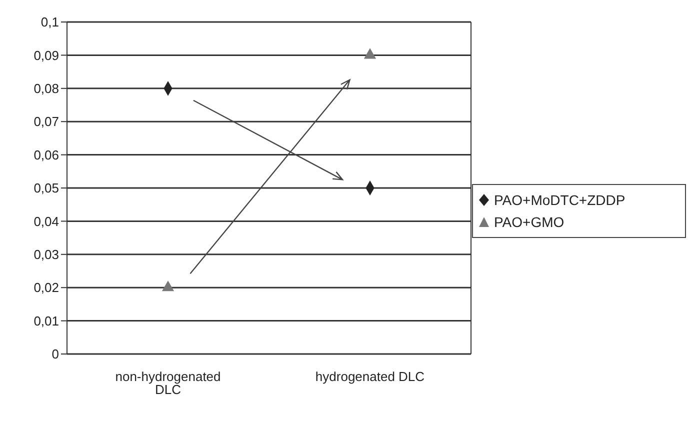 This screenshot has width=698, height=422. Describe the element at coordinates (46, 154) in the screenshot. I see `y-tick-label: 0,06` at that location.